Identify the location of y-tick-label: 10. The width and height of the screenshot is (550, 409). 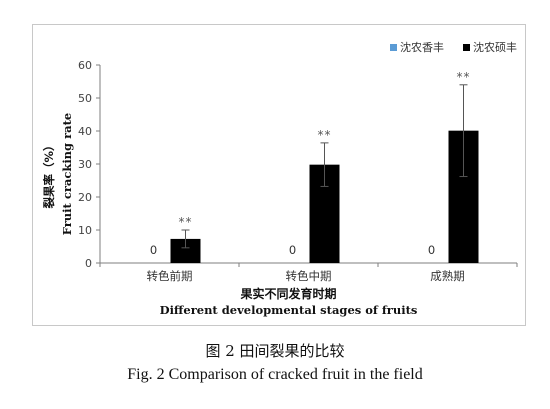
(85, 230).